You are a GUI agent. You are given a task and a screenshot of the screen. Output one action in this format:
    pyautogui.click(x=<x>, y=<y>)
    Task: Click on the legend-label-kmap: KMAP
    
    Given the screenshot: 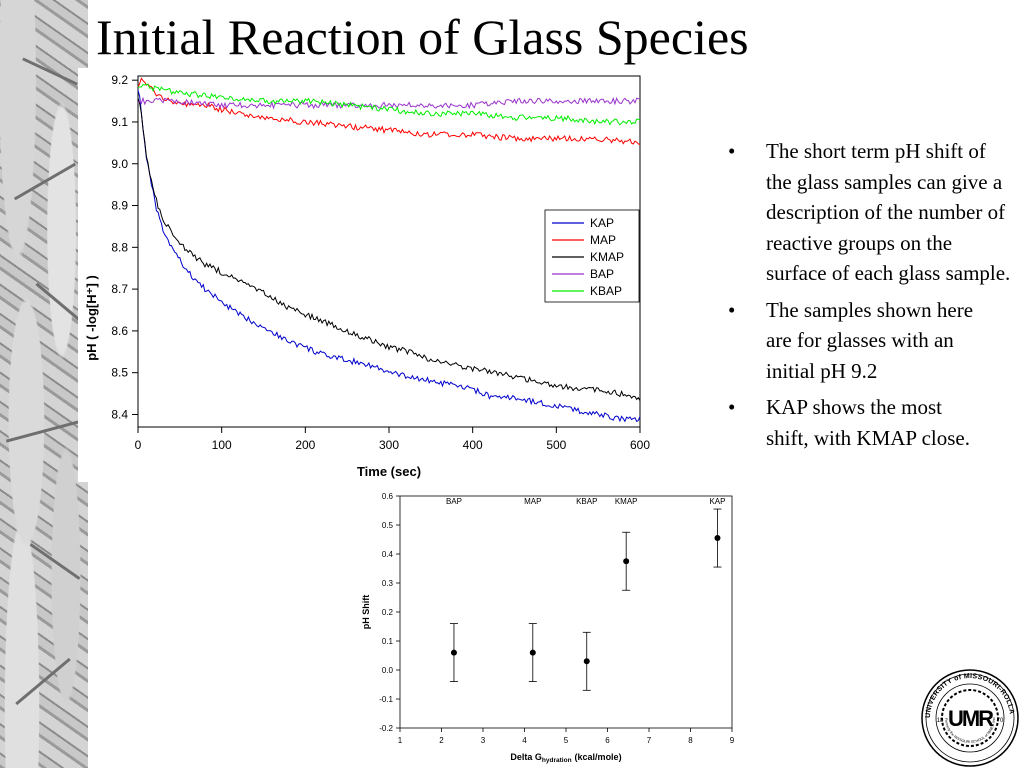 What is the action you would take?
    pyautogui.click(x=607, y=257)
    